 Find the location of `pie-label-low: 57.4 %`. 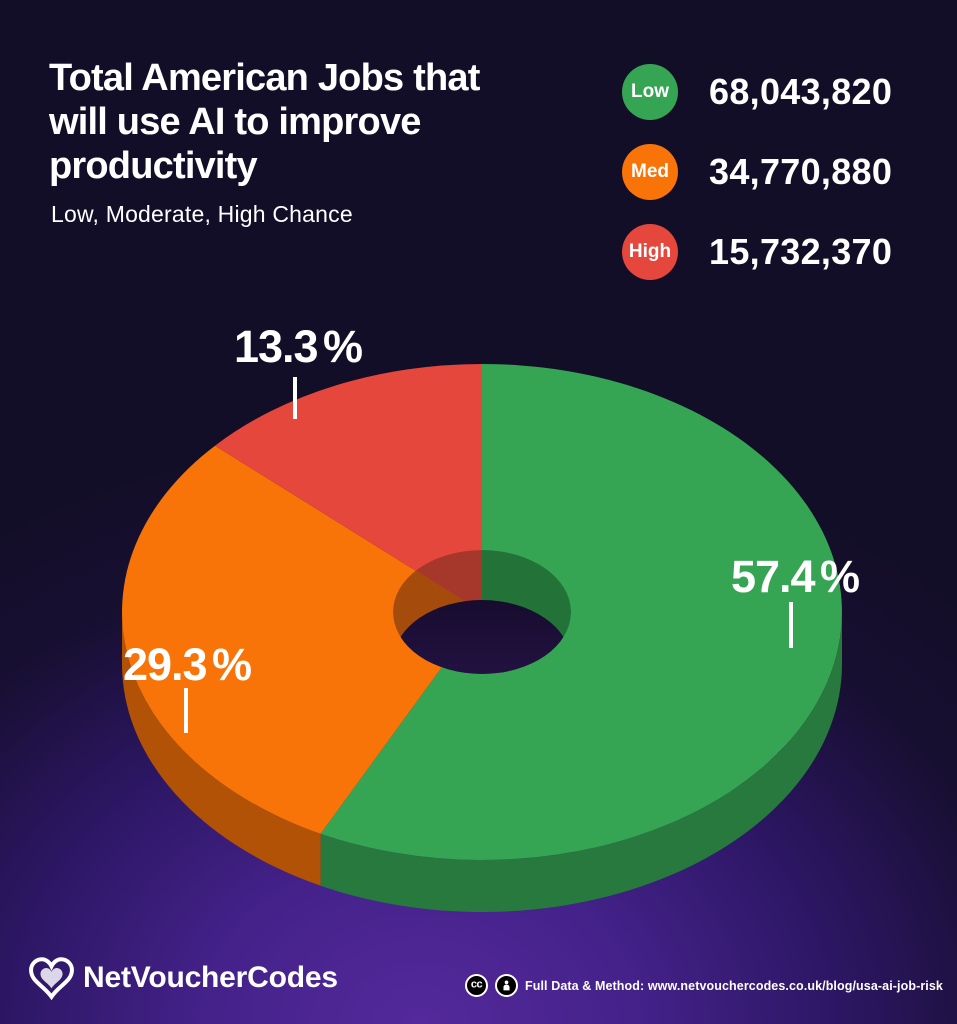

pie-label-low: 57.4 % is located at coordinates (795, 576).